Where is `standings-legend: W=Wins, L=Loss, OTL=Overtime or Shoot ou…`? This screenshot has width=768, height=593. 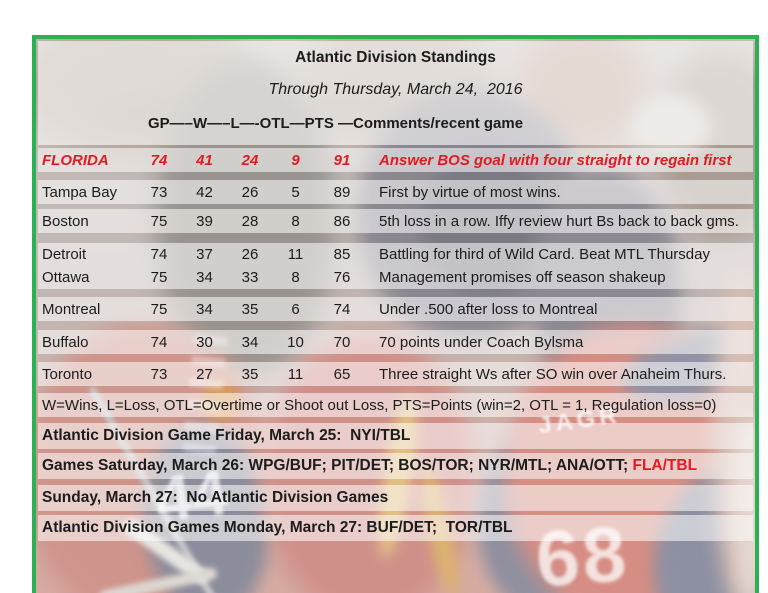 standings-legend: W=Wins, L=Loss, OTL=Overtime or Shoot ou… is located at coordinates (395, 405).